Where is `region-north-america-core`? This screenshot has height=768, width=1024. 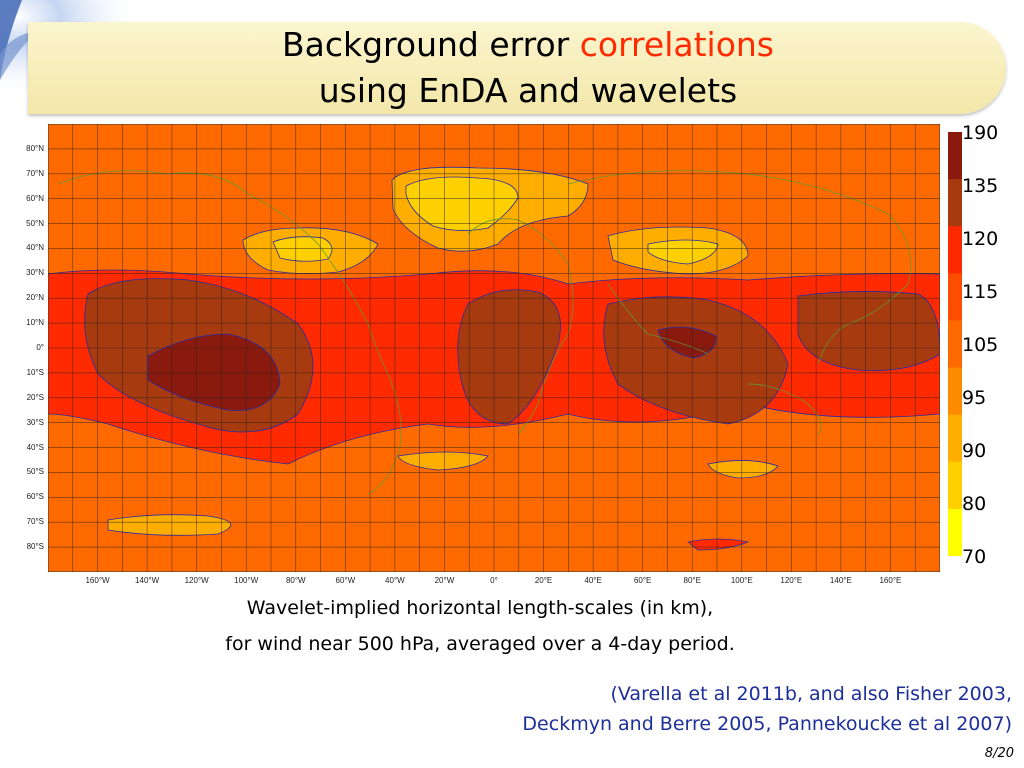
region-north-america-core is located at coordinates (302, 249).